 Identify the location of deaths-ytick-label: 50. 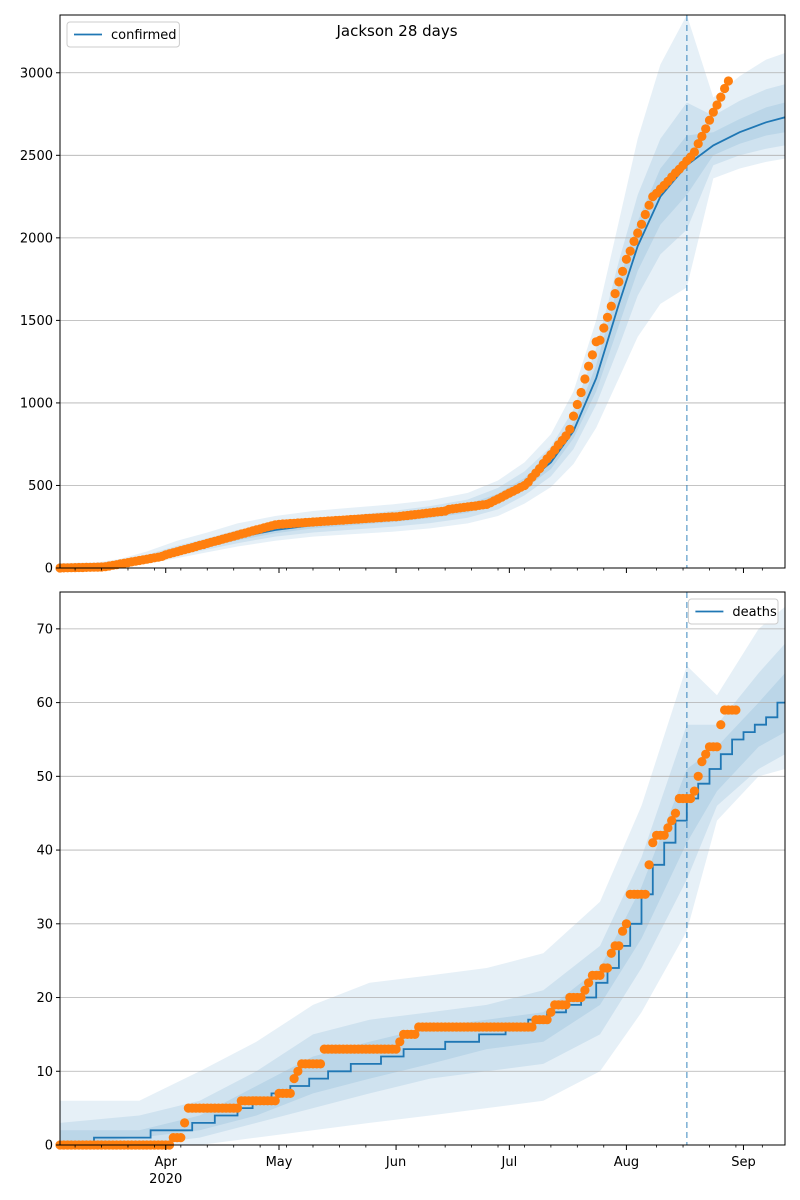
(44, 777).